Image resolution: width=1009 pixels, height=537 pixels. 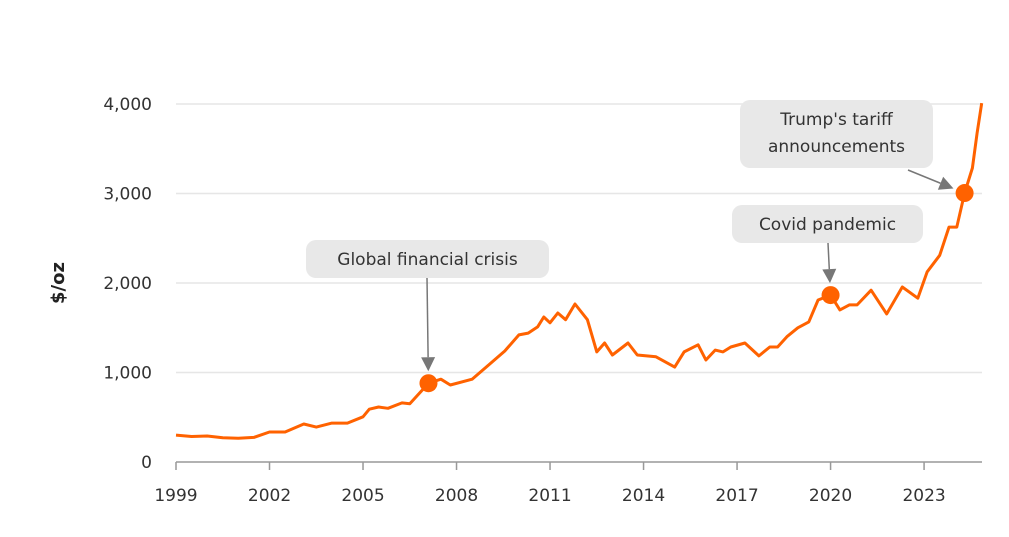 I want to click on y-tick-label: 2,000, so click(x=127, y=284).